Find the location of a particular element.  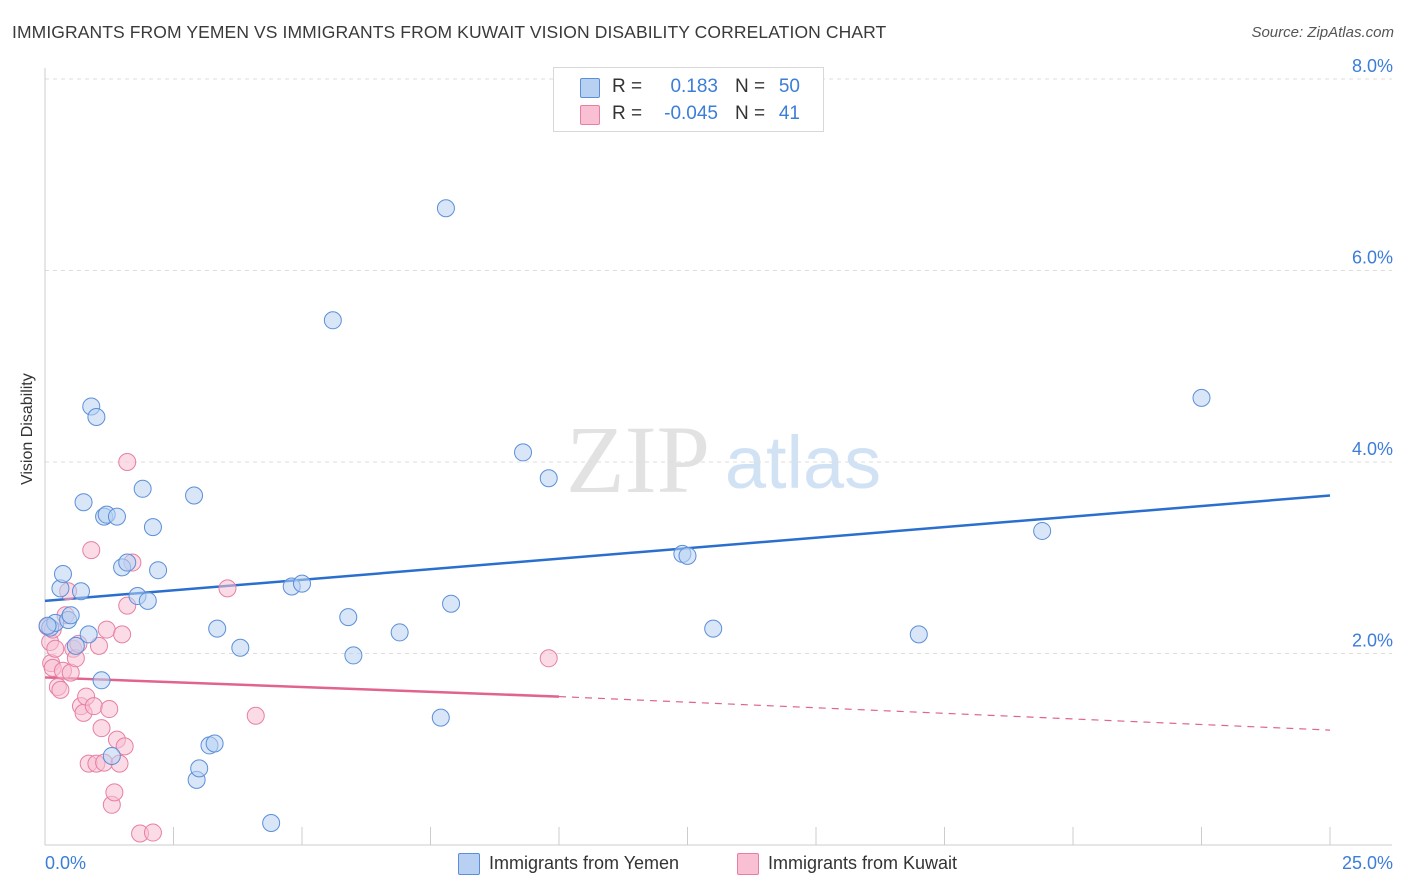

r-value: 0.183 is located at coordinates (694, 86).